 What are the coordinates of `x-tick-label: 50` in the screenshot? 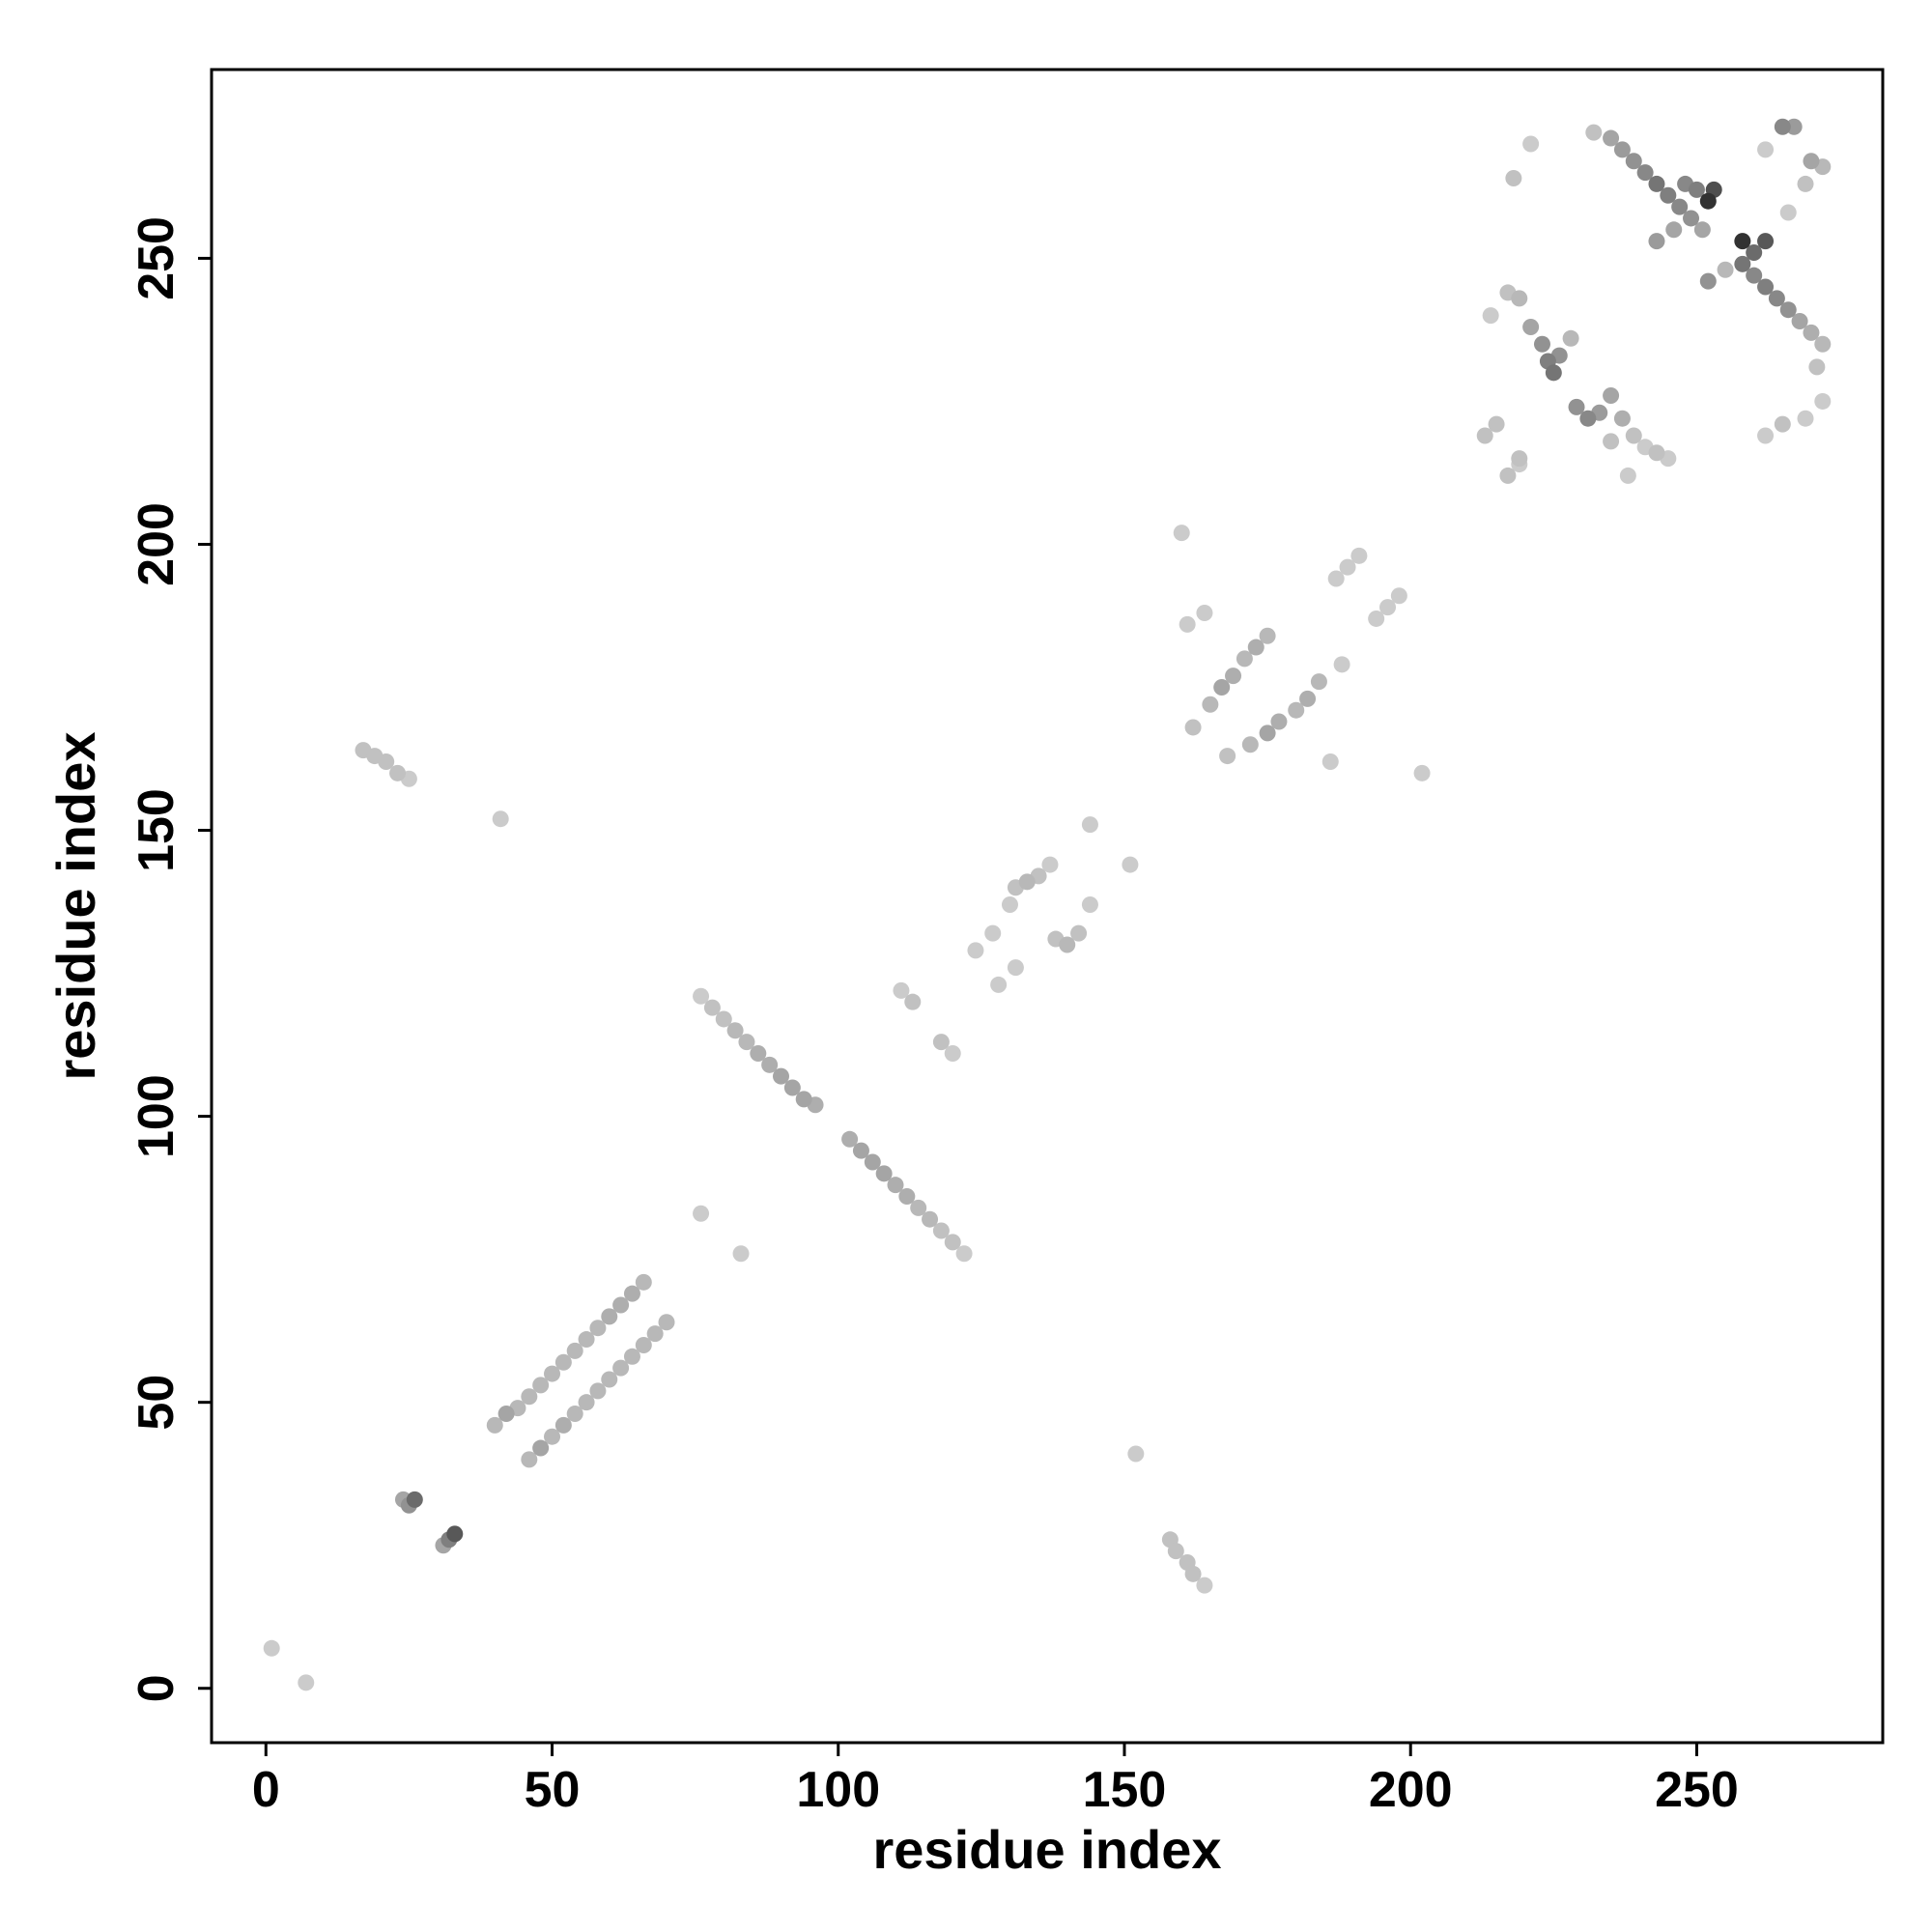 It's located at (553, 1790).